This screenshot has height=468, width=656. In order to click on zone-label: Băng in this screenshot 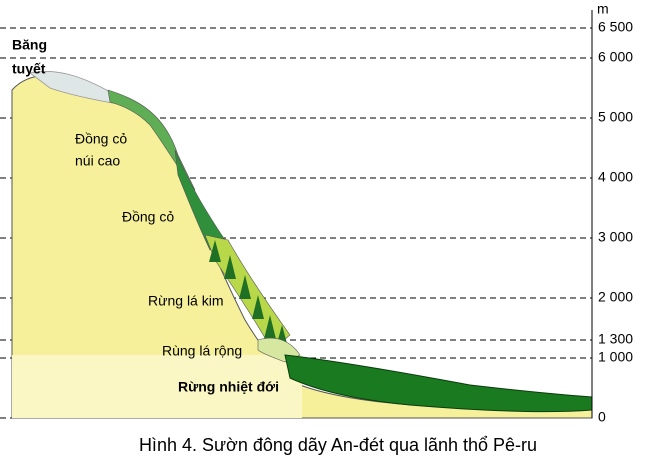, I will do `click(29, 45)`.